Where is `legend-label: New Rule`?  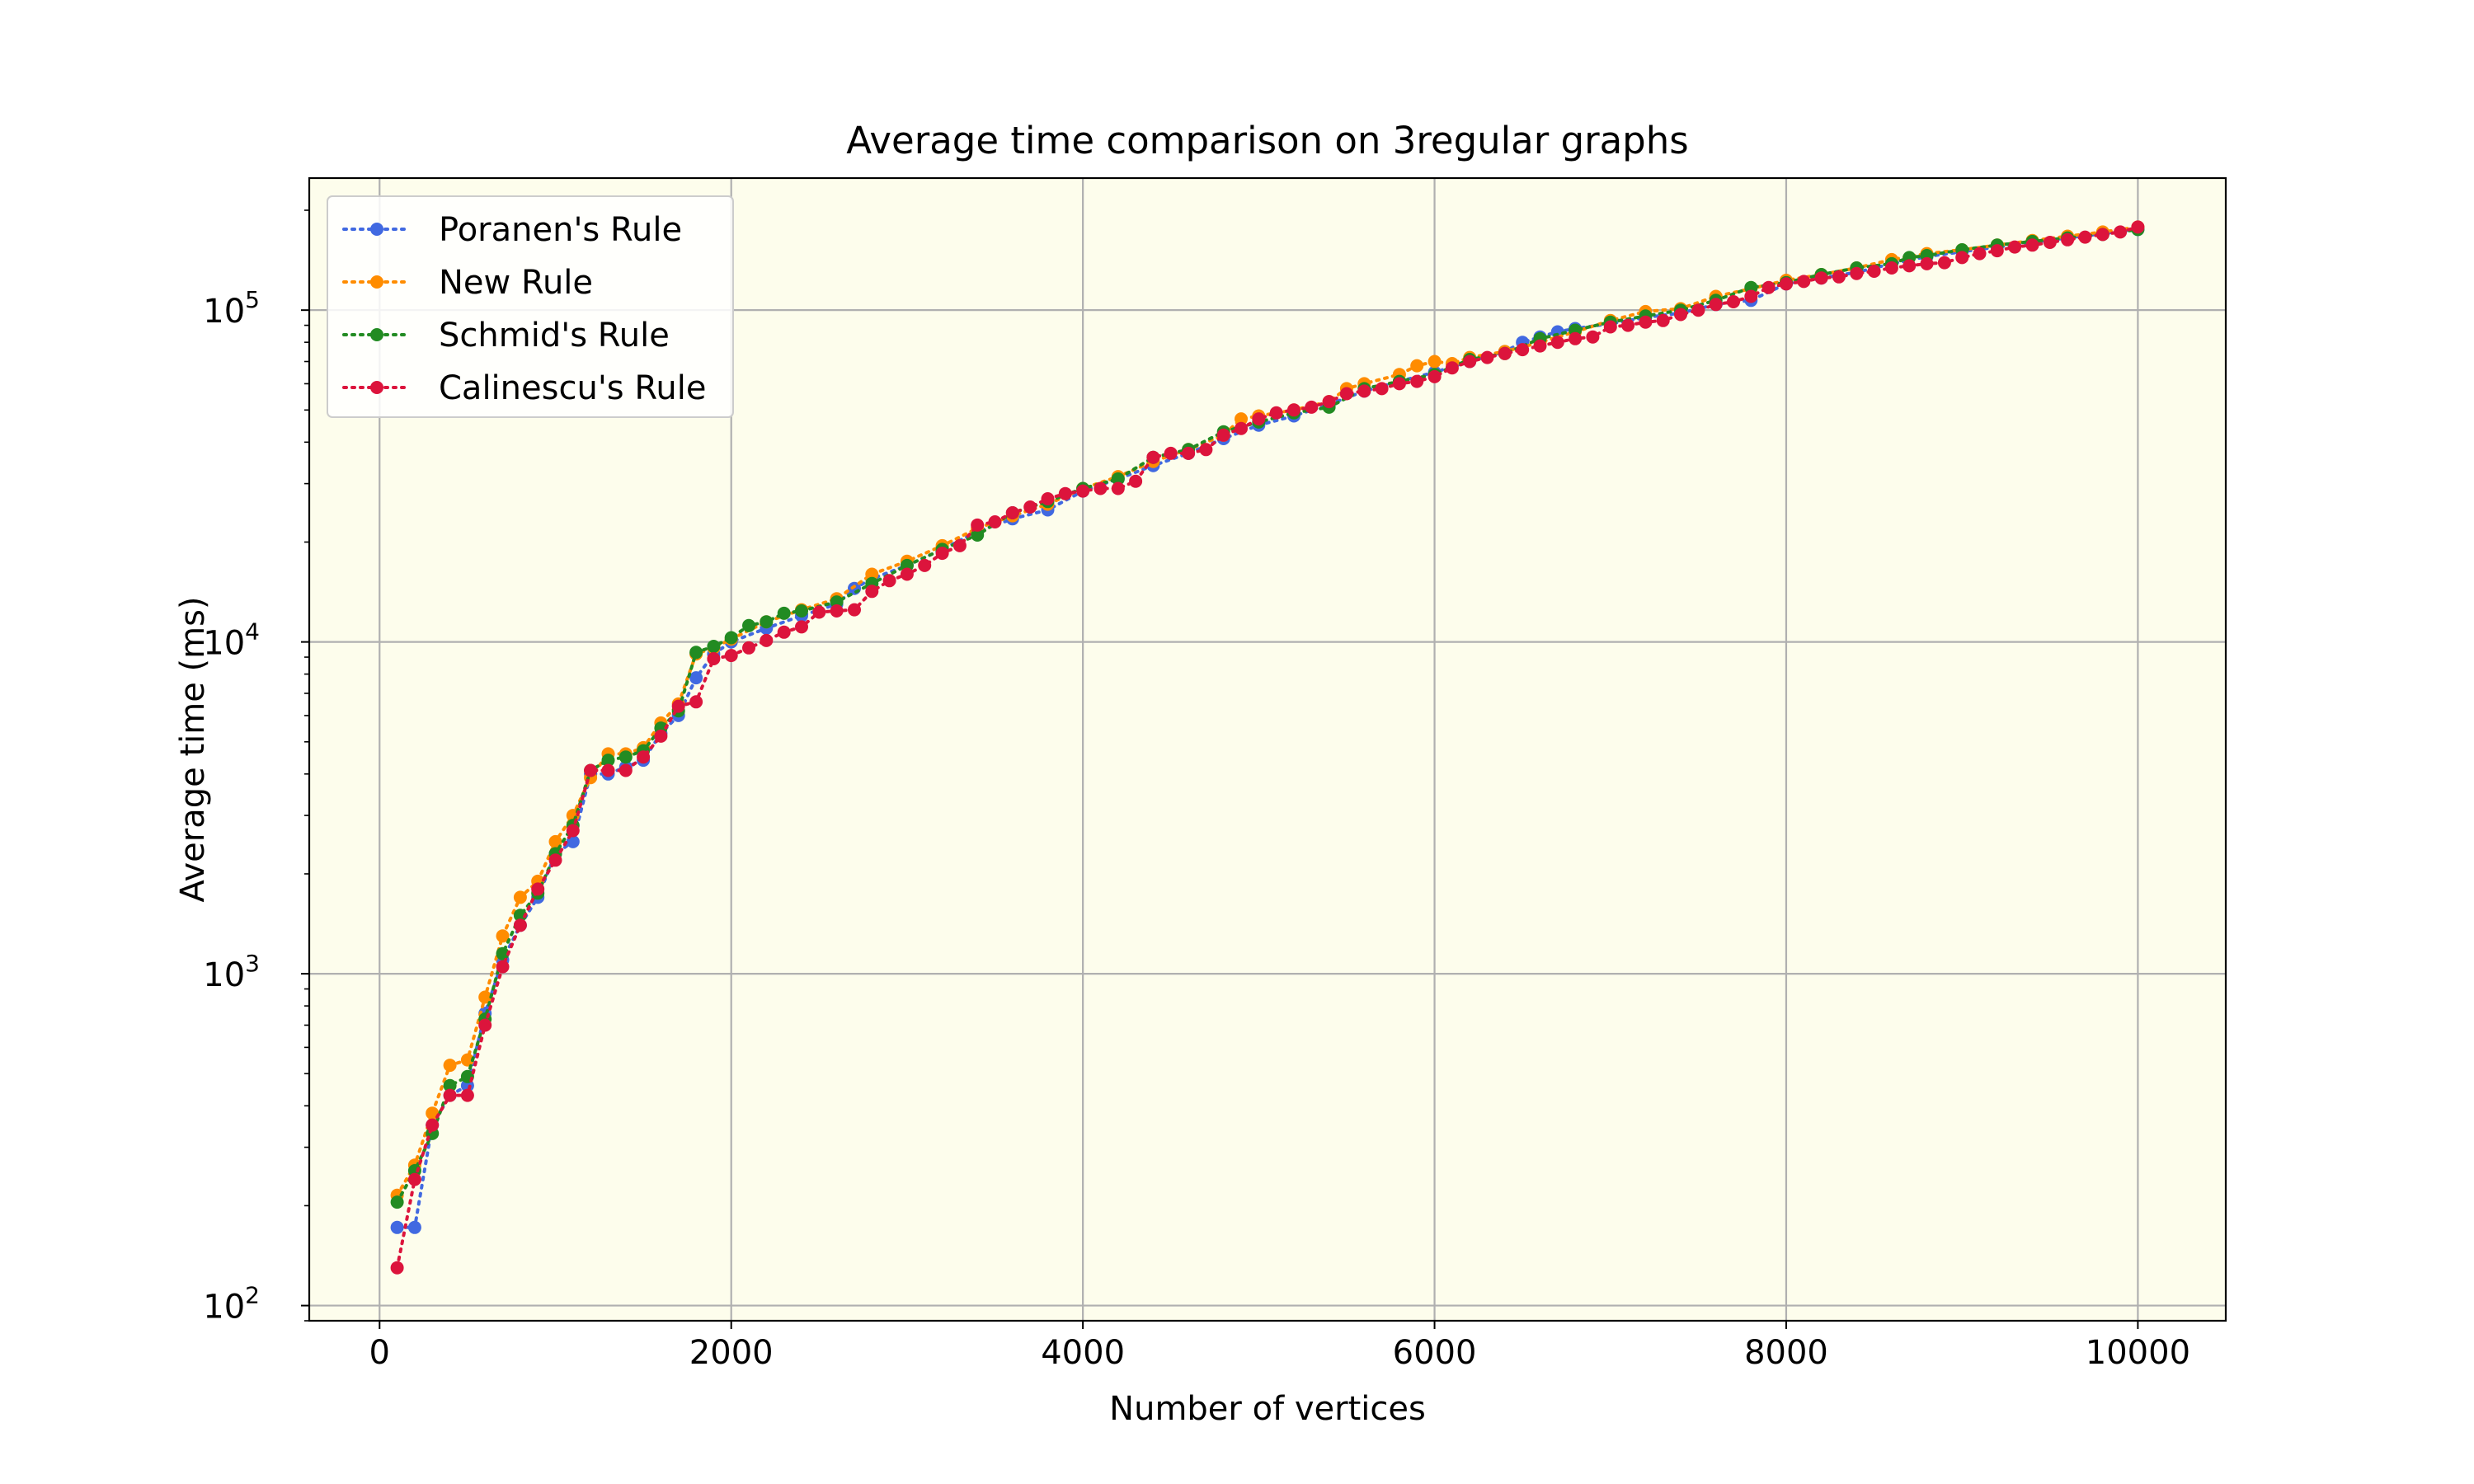
legend-label: New Rule is located at coordinates (516, 283).